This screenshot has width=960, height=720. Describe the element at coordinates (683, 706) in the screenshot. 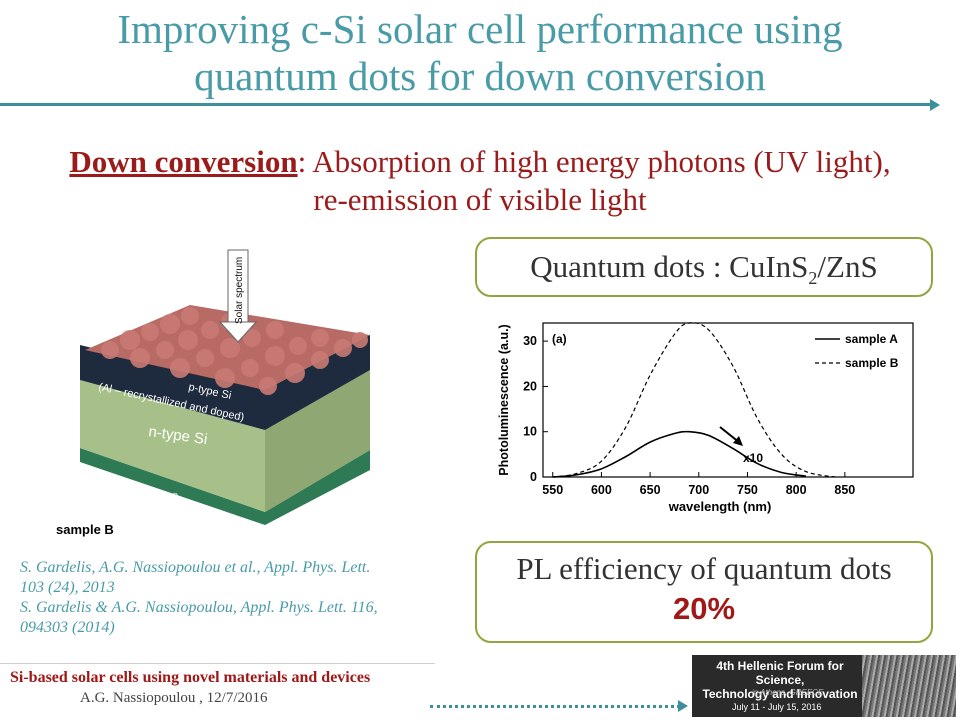

I see `footer-dotted-arrowhead` at that location.